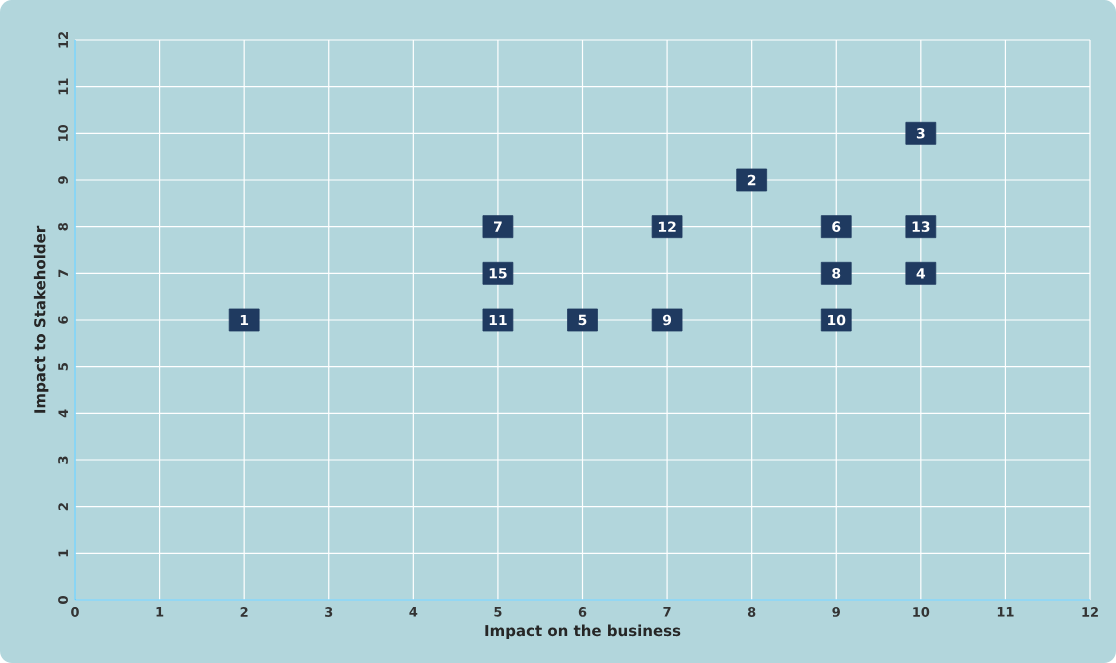 The image size is (1116, 663). I want to click on y-tick-label: 8, so click(63, 226).